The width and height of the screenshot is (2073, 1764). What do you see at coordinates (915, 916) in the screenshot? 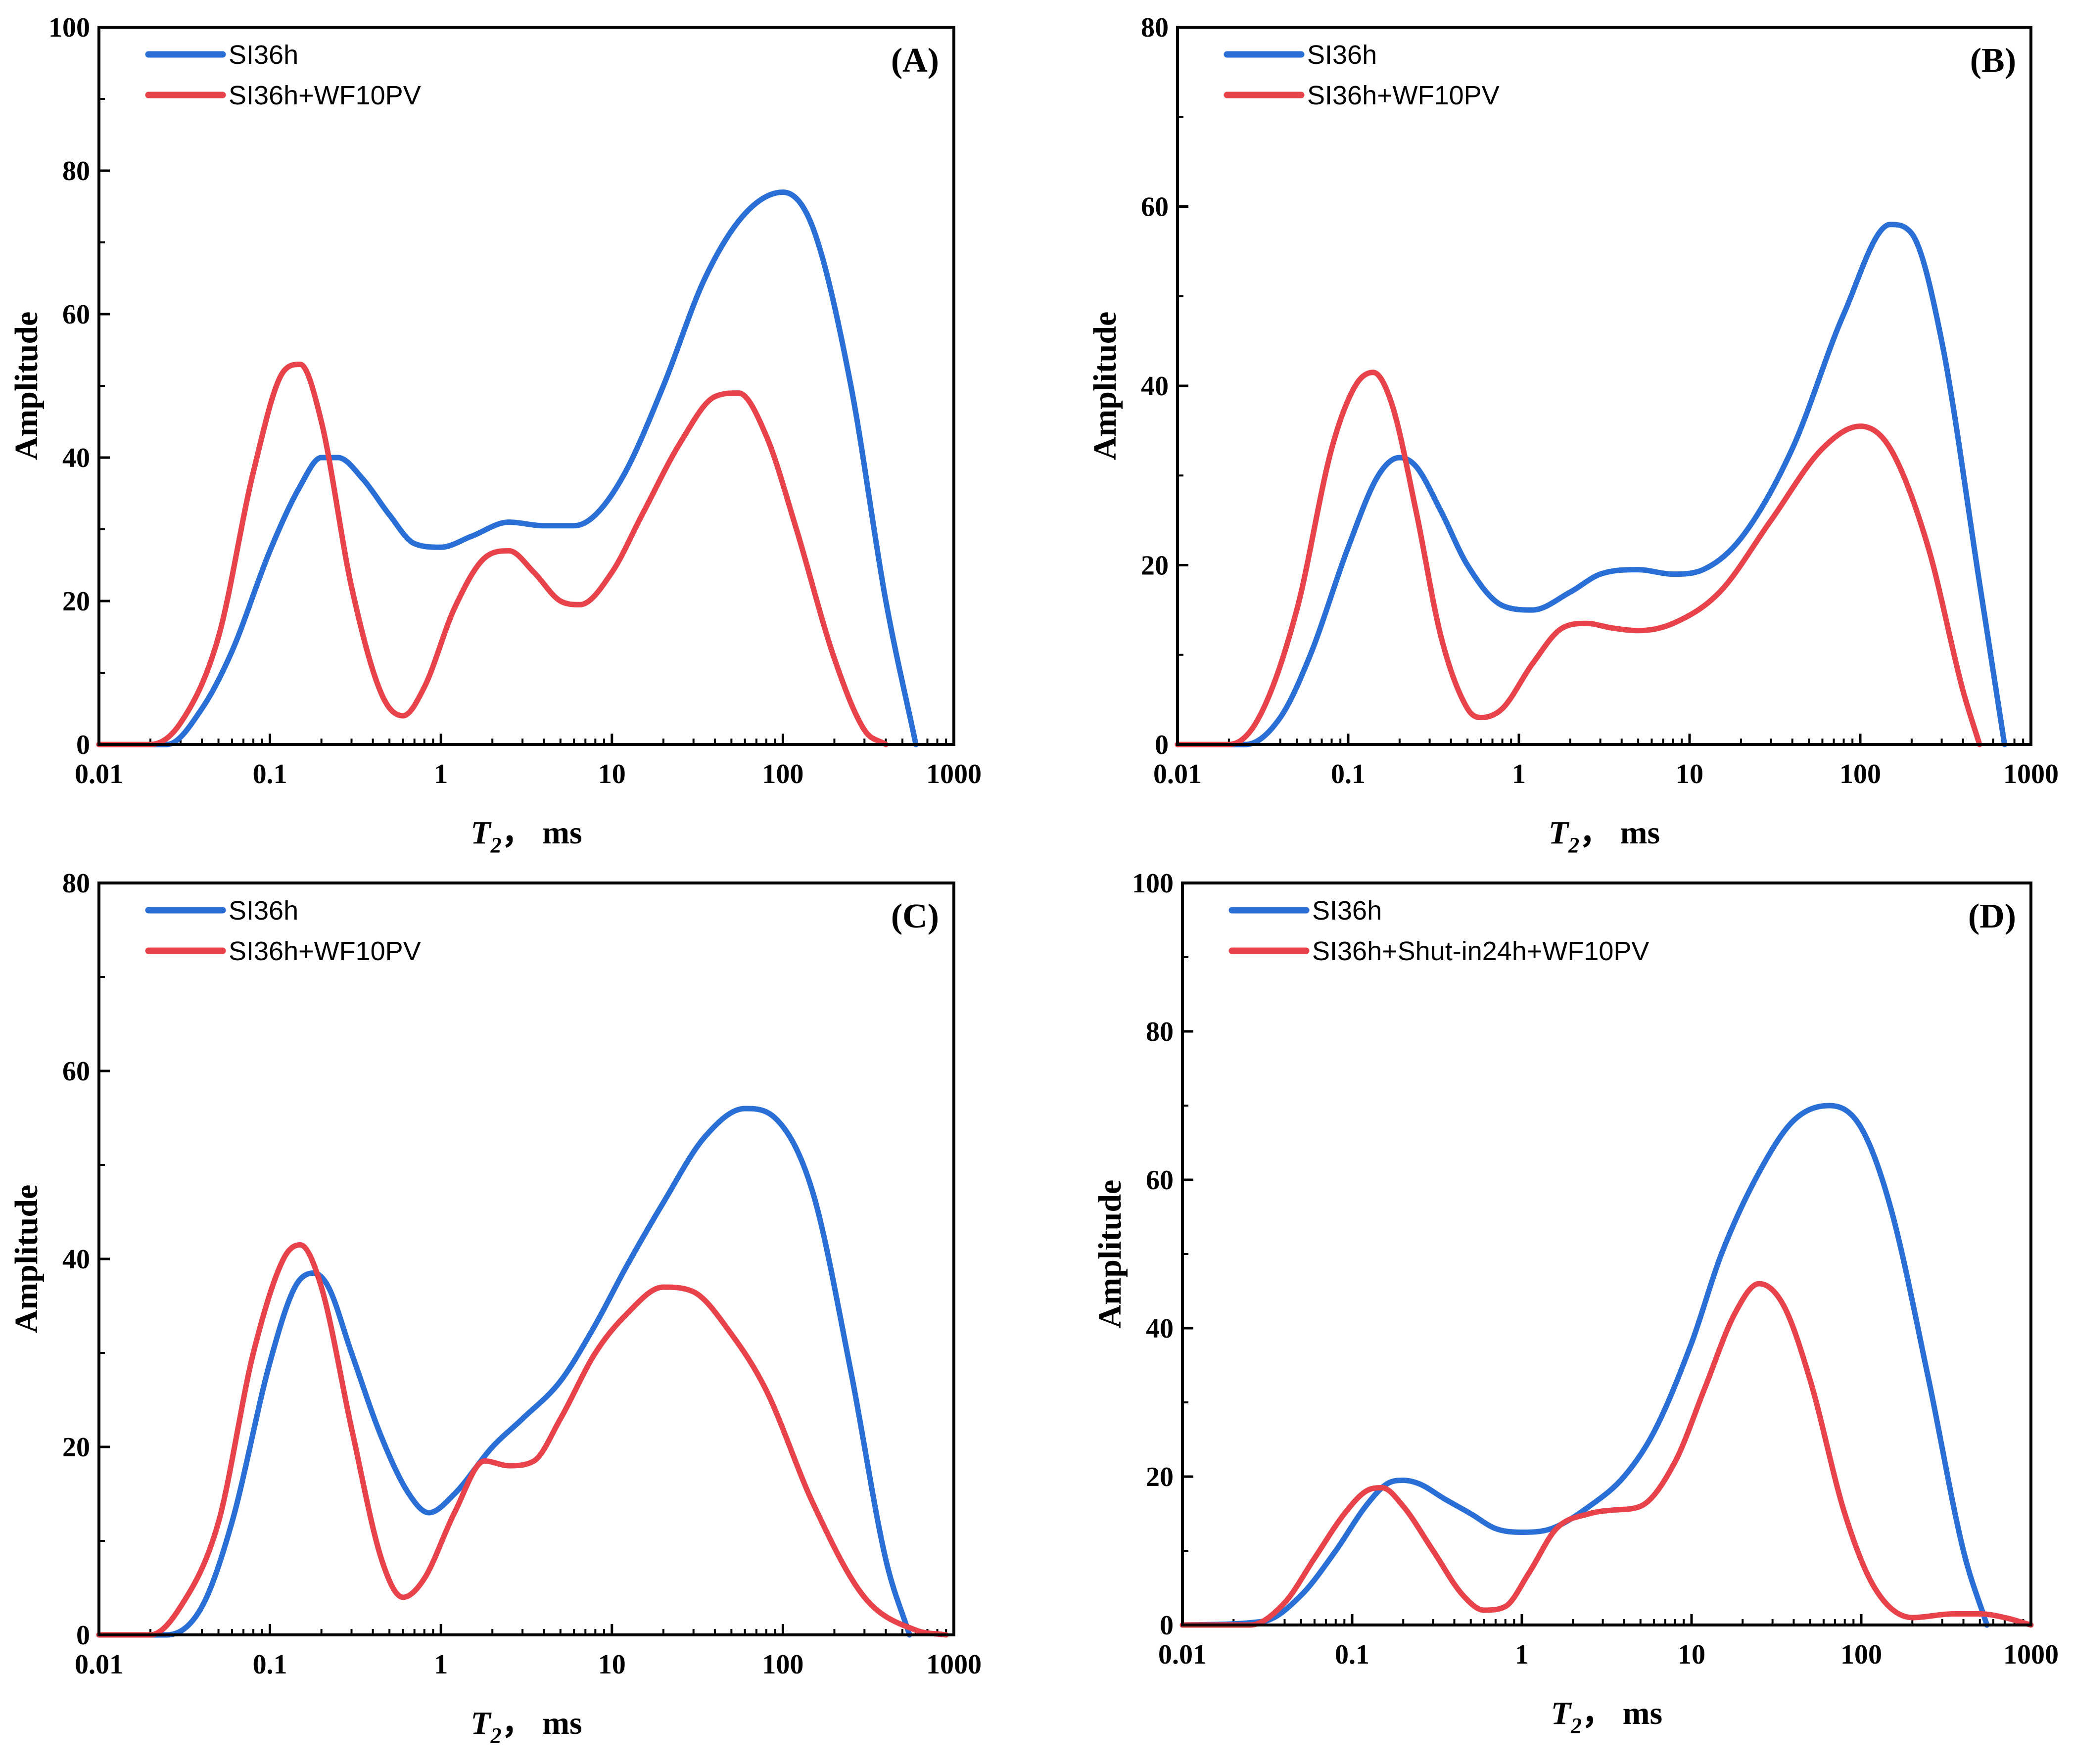
I see `panel-label: (C)` at bounding box center [915, 916].